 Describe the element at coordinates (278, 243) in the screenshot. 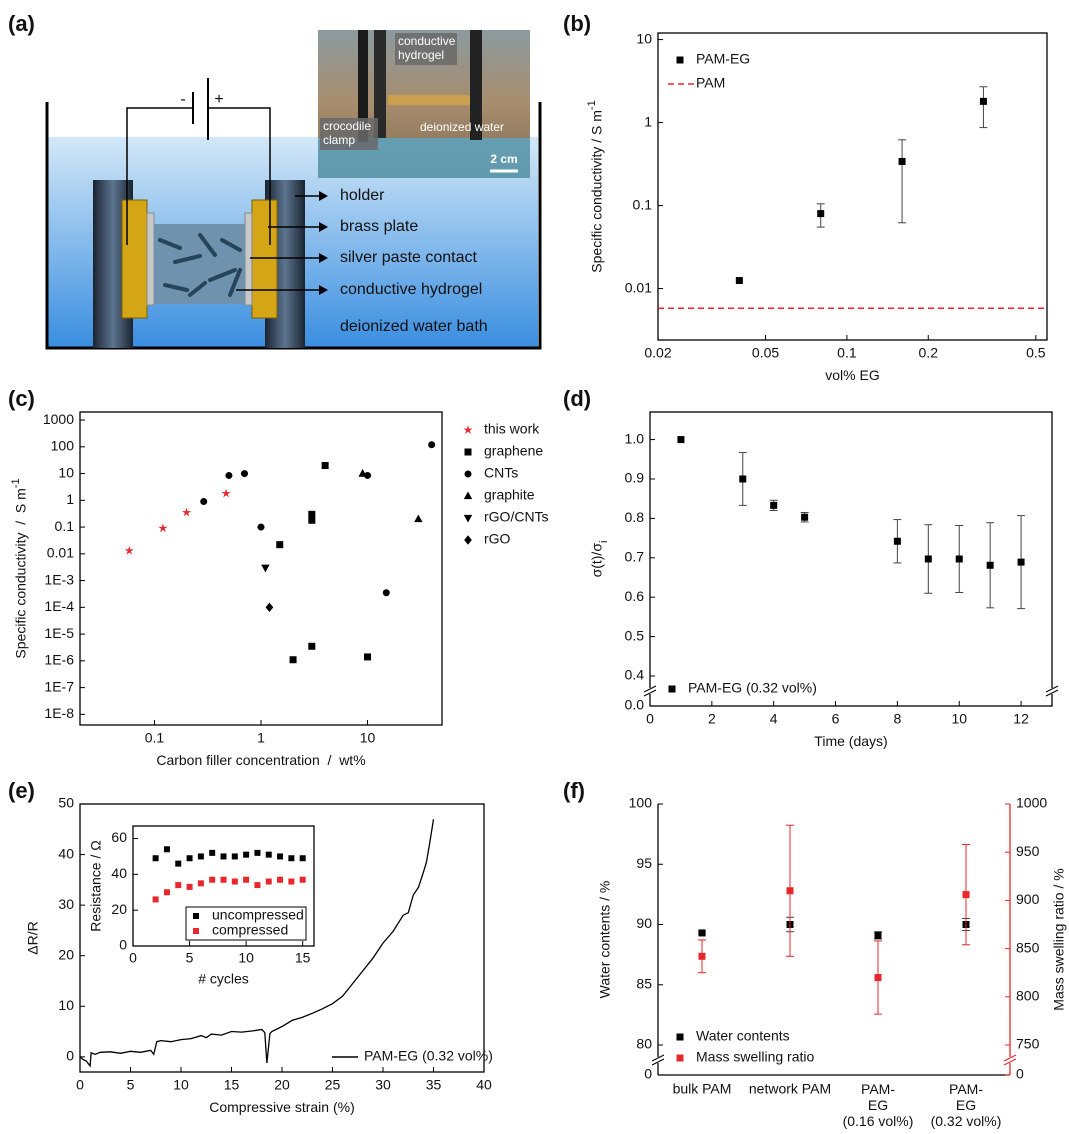

I see `callout-arrows` at that location.